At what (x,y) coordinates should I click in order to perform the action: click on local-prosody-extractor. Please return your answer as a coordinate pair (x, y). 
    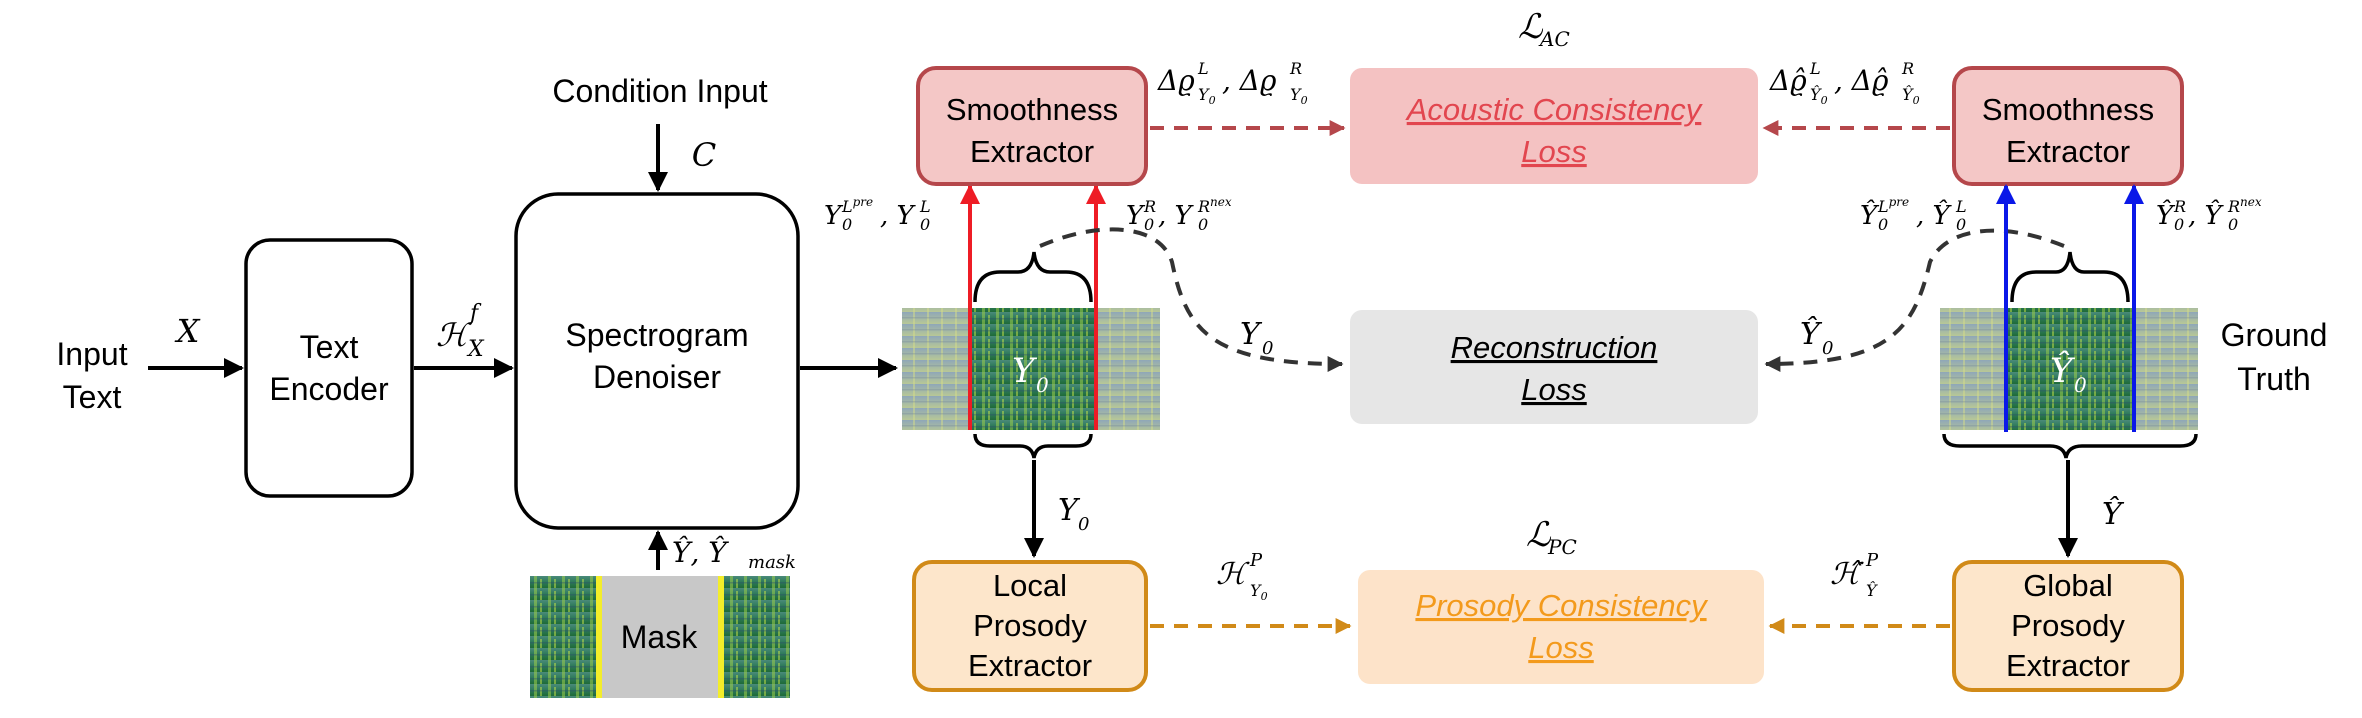
    Looking at the image, I should click on (1030, 626).